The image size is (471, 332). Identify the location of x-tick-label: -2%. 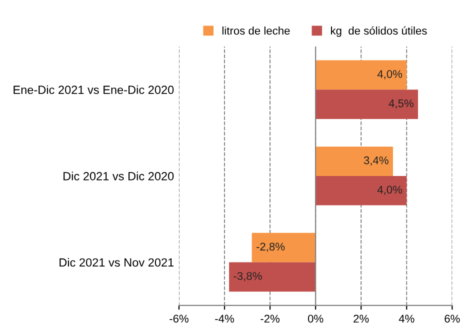
(270, 318).